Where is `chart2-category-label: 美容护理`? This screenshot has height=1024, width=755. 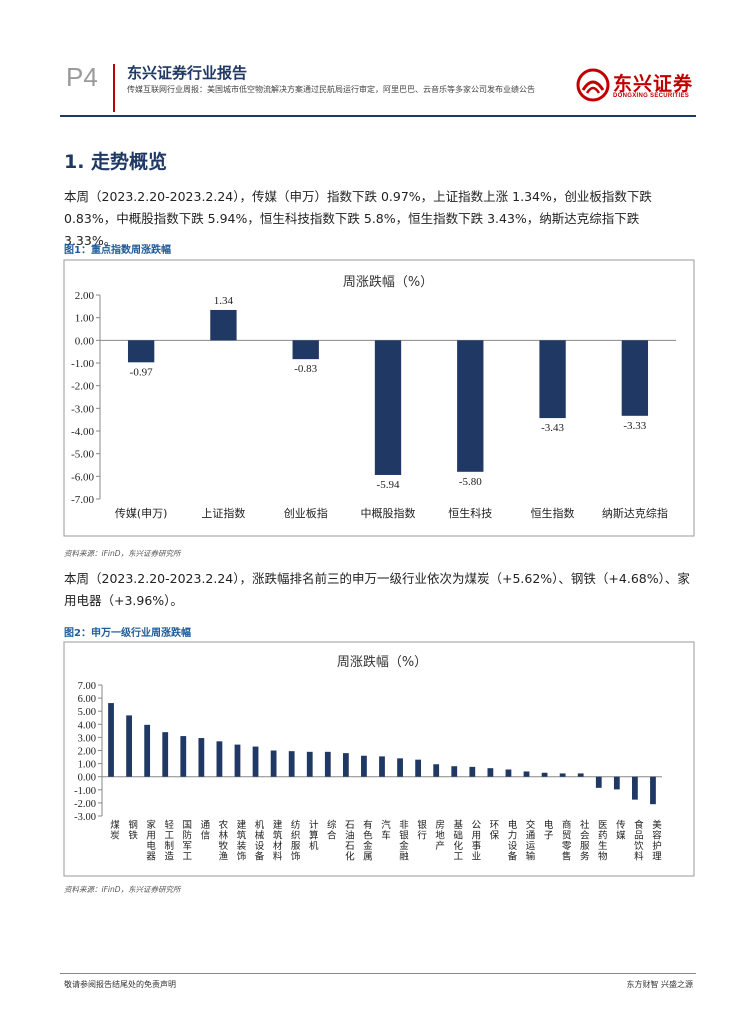
chart2-category-label: 美容护理 is located at coordinates (657, 841).